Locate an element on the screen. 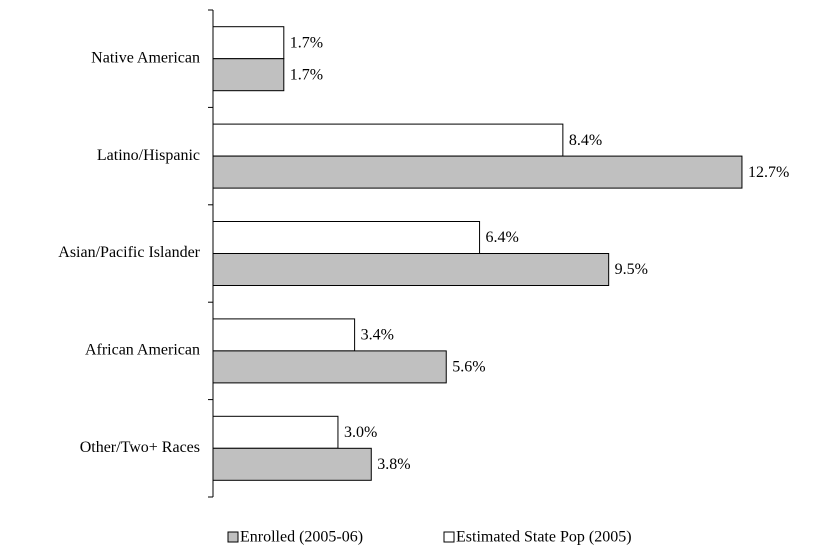 Image resolution: width=817 pixels, height=550 pixels. legend-label: Enrolled (2005-06) is located at coordinates (301, 537).